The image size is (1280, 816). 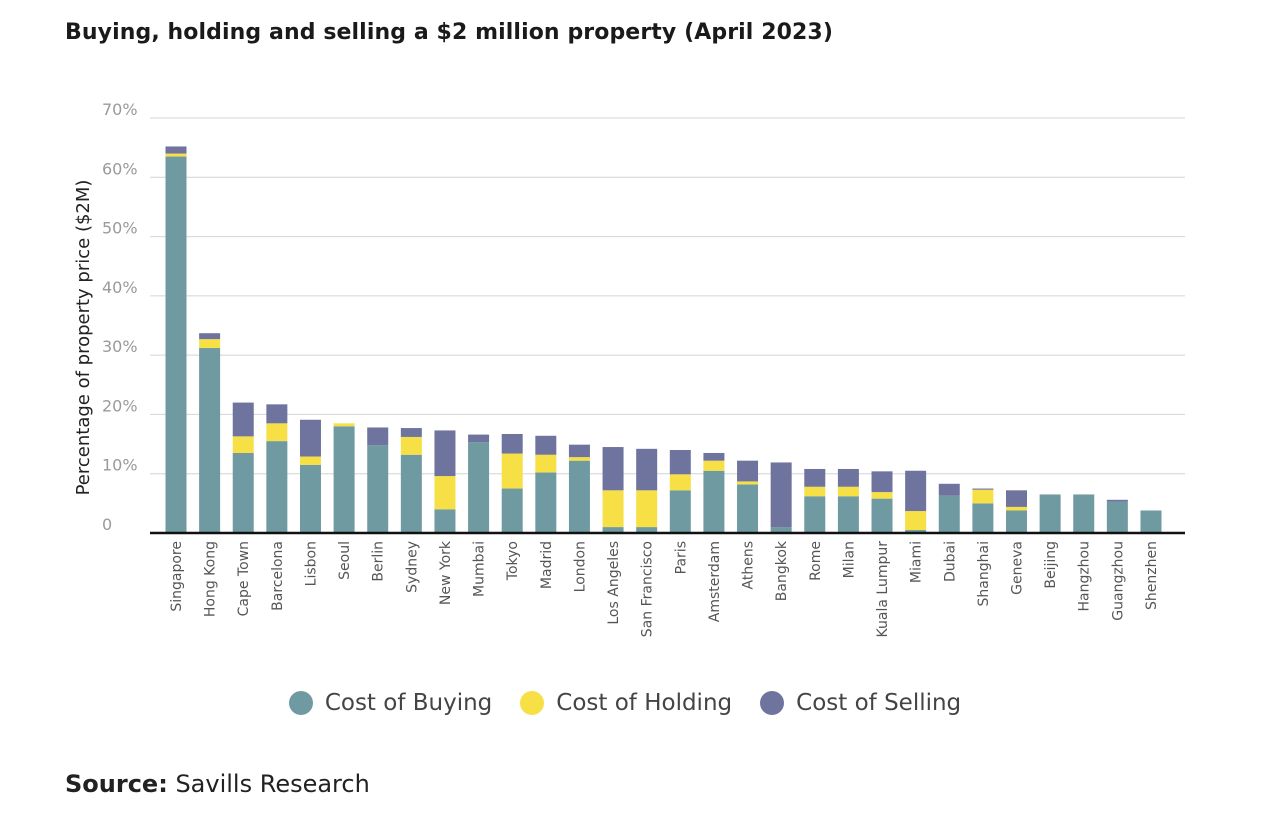 What do you see at coordinates (1018, 568) in the screenshot?
I see `x-tick-label: Geneva` at bounding box center [1018, 568].